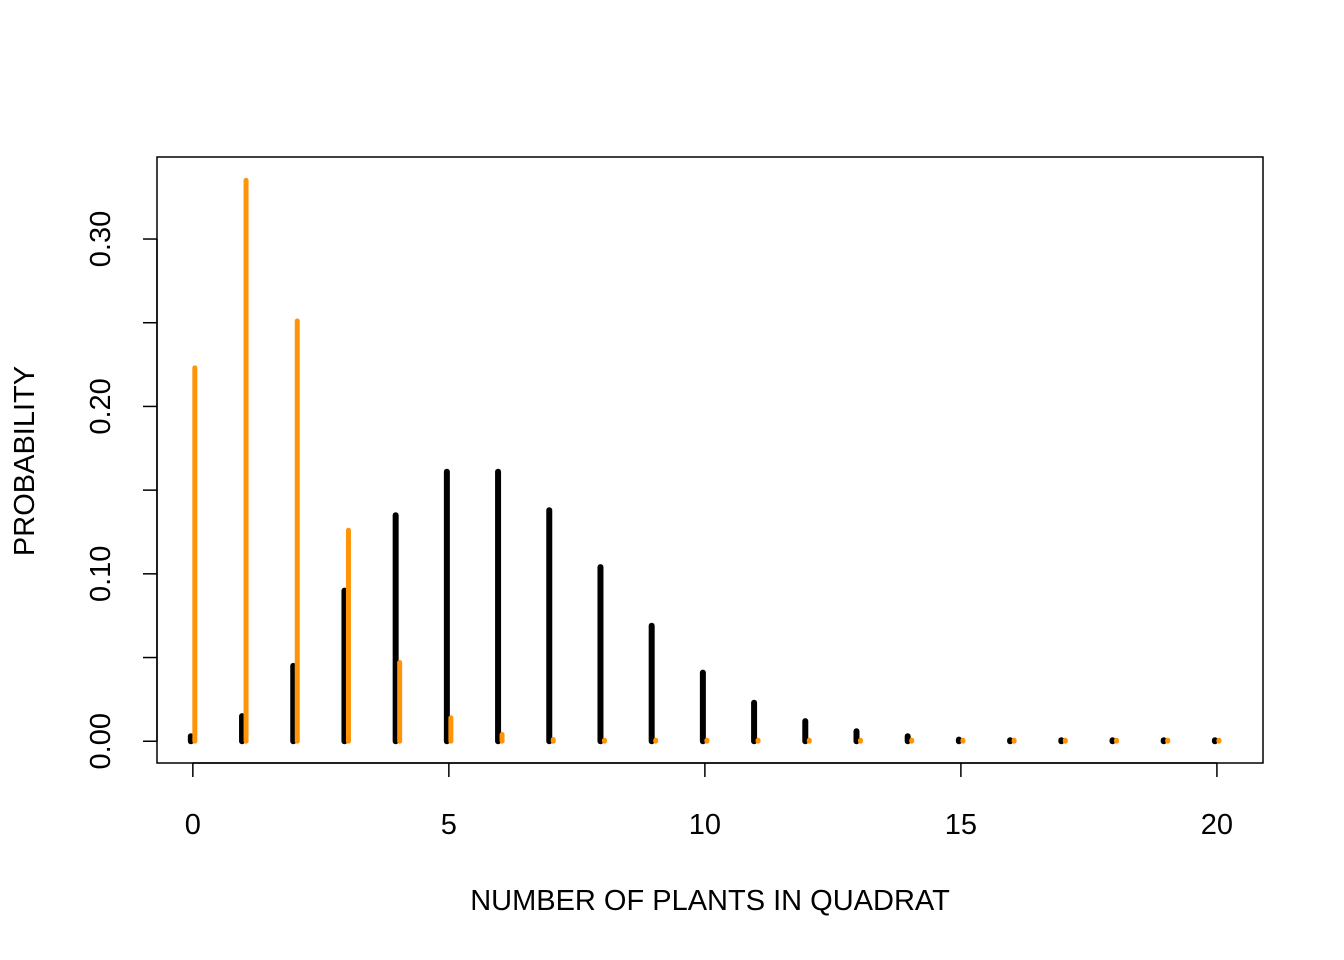  What do you see at coordinates (193, 825) in the screenshot?
I see `x-tick-label: 0` at bounding box center [193, 825].